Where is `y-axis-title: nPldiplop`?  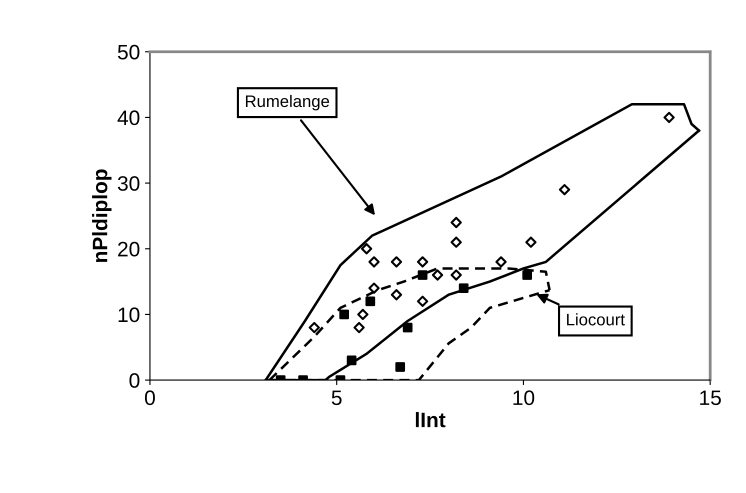 y-axis-title: nPldiplop is located at coordinates (102, 215).